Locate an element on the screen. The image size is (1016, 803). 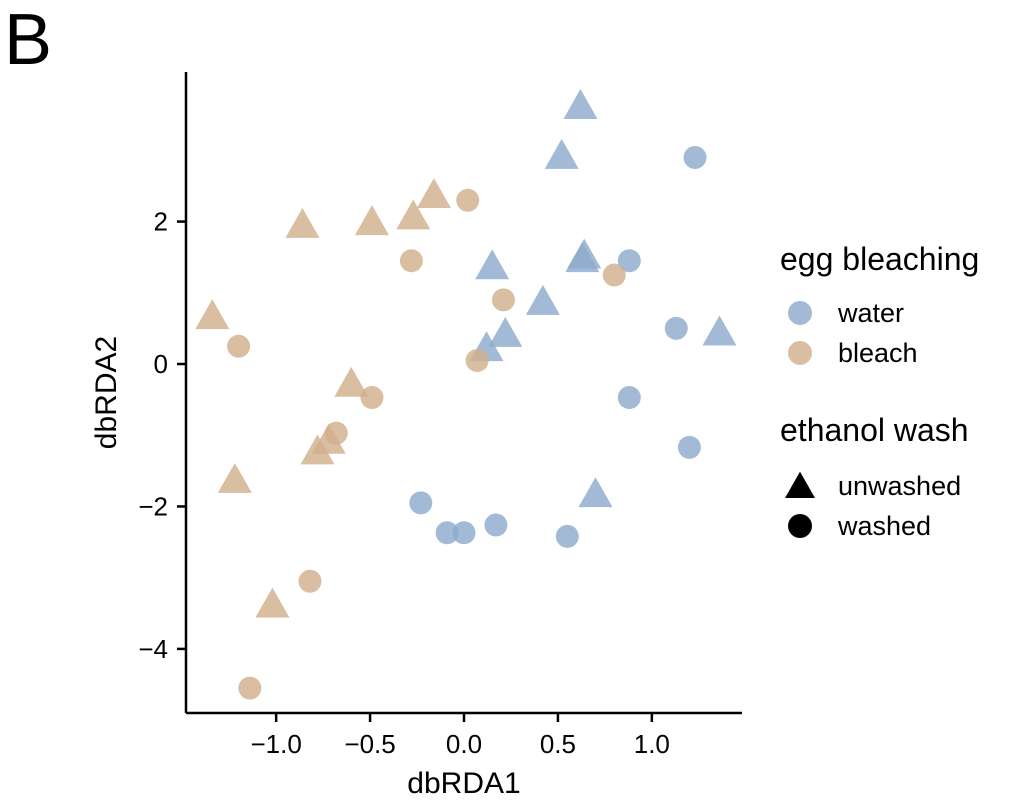
legend-key-bleach is located at coordinates (800, 353).